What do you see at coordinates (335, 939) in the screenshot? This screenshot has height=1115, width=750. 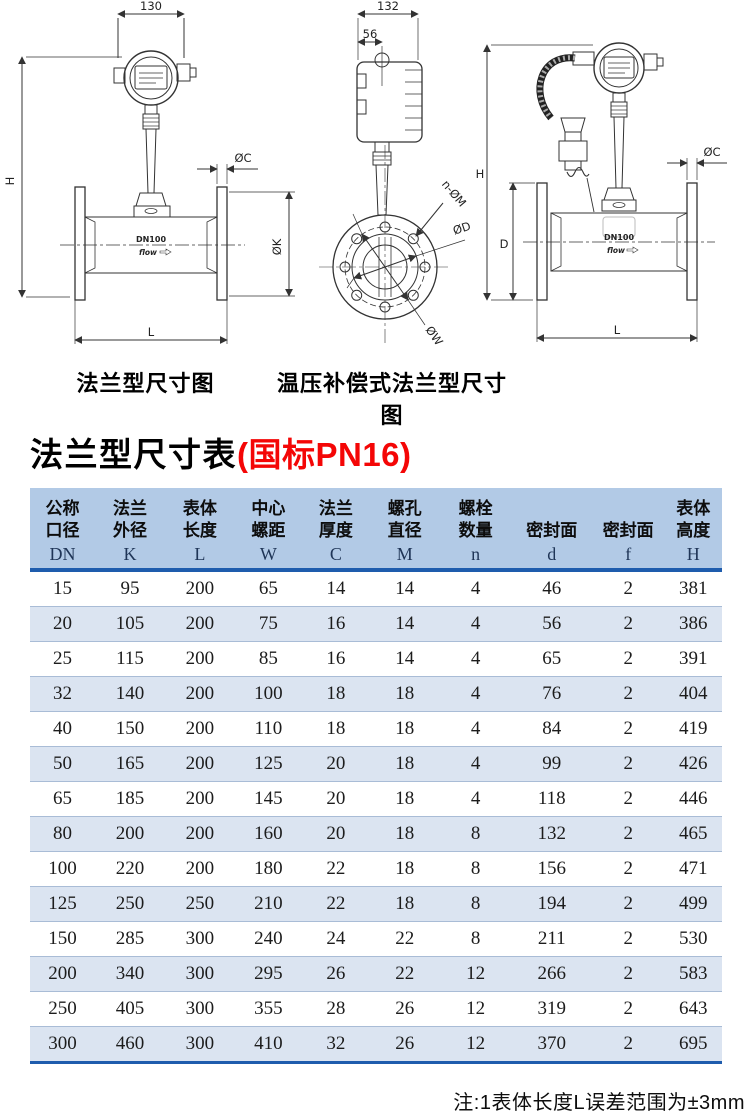 I see `table-cell: 24` at bounding box center [335, 939].